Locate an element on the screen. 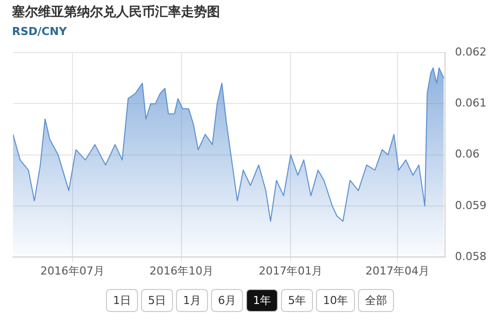 The width and height of the screenshot is (500, 320). x-tick-label: 2016年10月 is located at coordinates (182, 271).